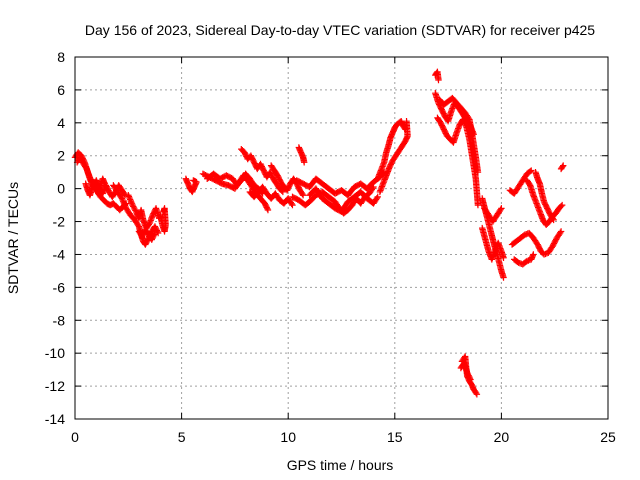  I want to click on y-tick-label: -6, so click(59, 287).